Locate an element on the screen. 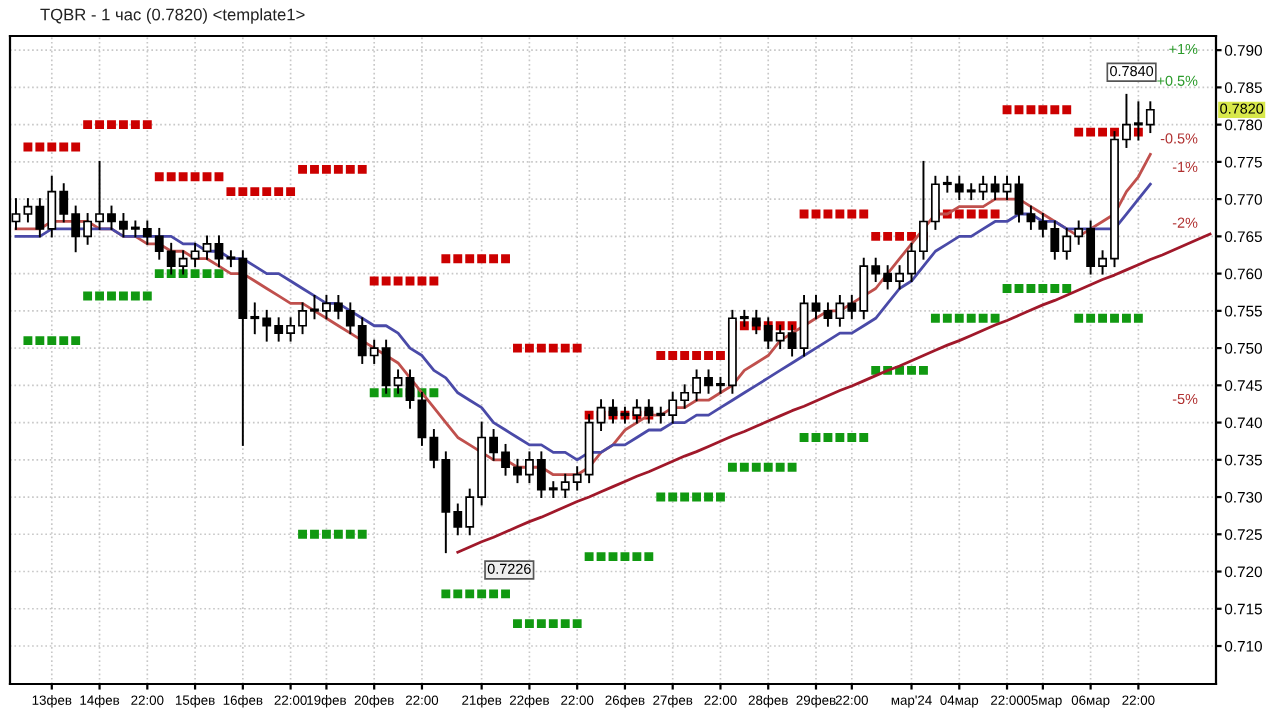 The width and height of the screenshot is (1280, 720). chart-title: TQBR - 1 час (0.7820) <template1> is located at coordinates (172, 16).